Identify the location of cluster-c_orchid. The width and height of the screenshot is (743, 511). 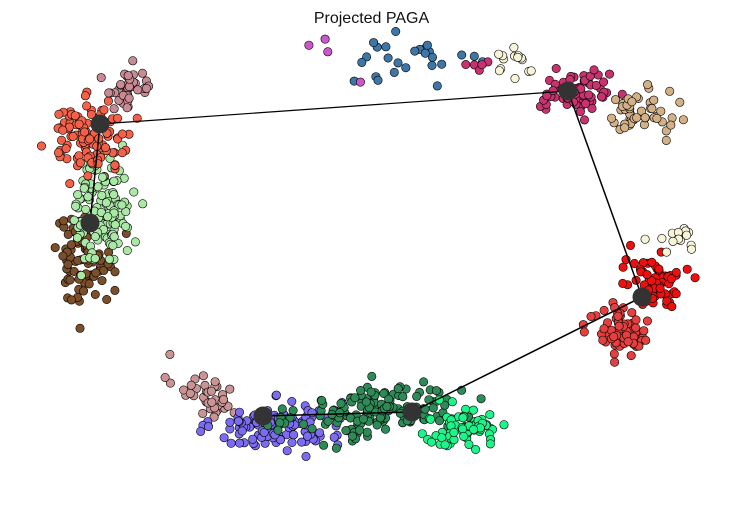
(334, 60).